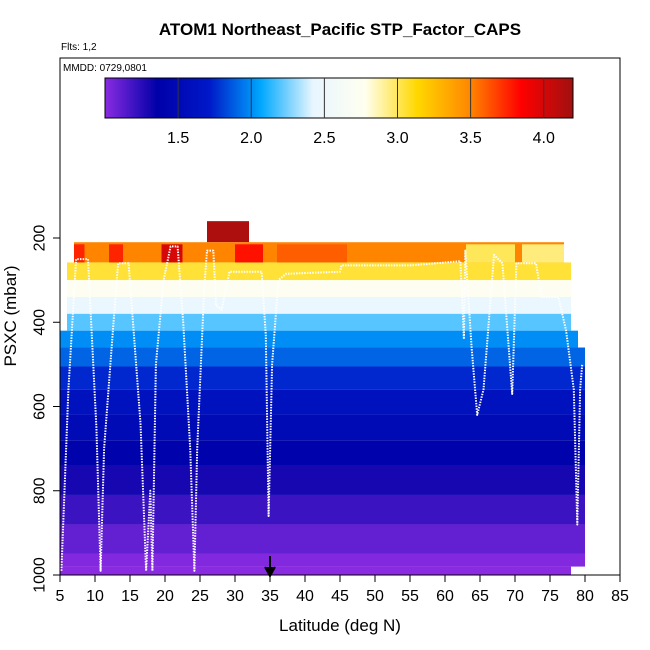  I want to click on y-tick-label: 1000, so click(40, 575).